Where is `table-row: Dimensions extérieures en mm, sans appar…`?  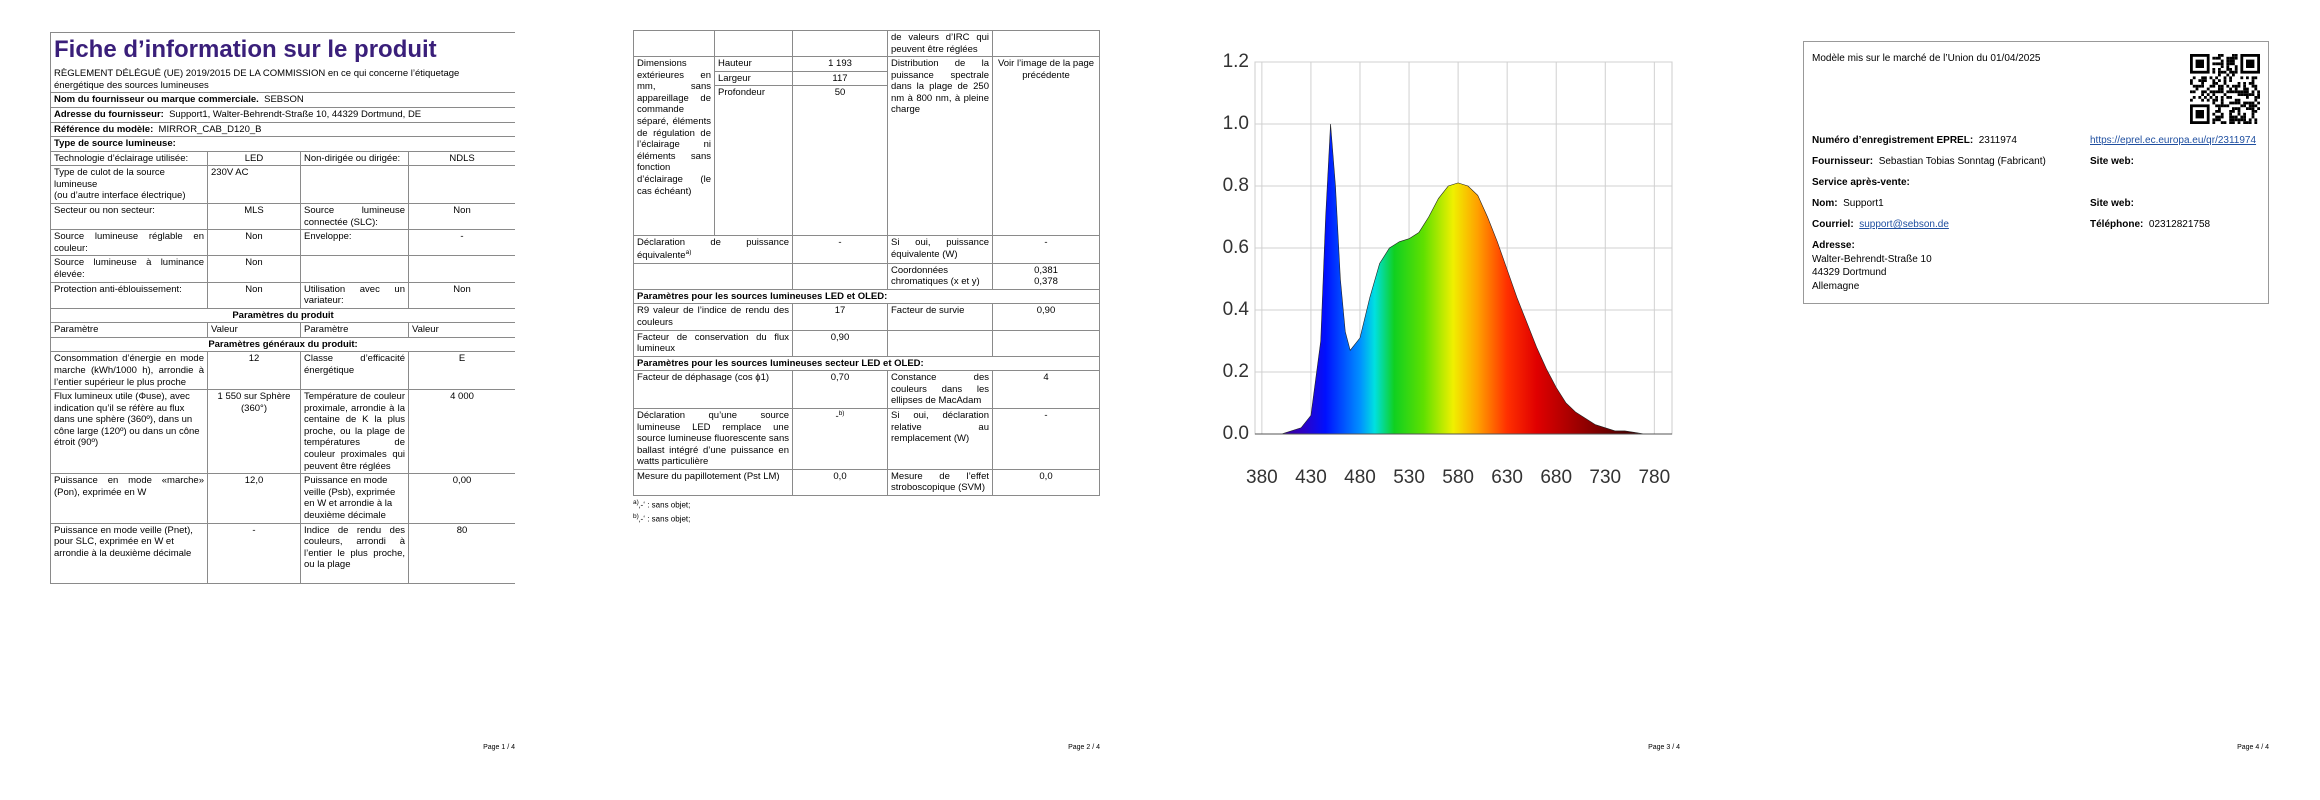
table-row: Dimensions extérieures en mm, sans appar… is located at coordinates (866, 146).